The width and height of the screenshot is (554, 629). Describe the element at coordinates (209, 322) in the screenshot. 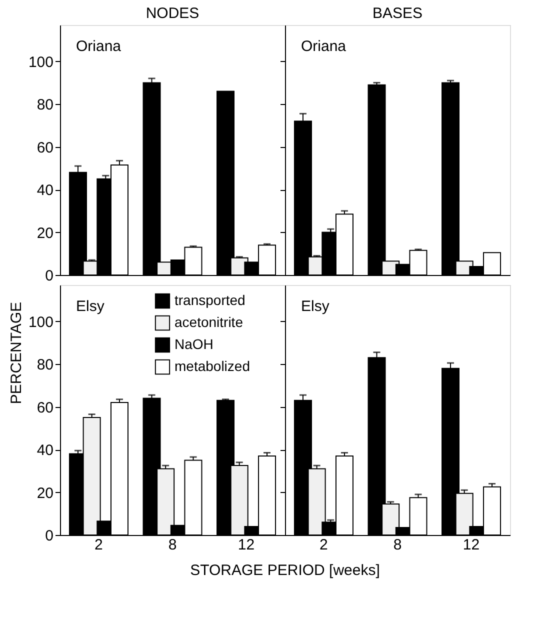

I see `legend-label: acetonitrite` at that location.